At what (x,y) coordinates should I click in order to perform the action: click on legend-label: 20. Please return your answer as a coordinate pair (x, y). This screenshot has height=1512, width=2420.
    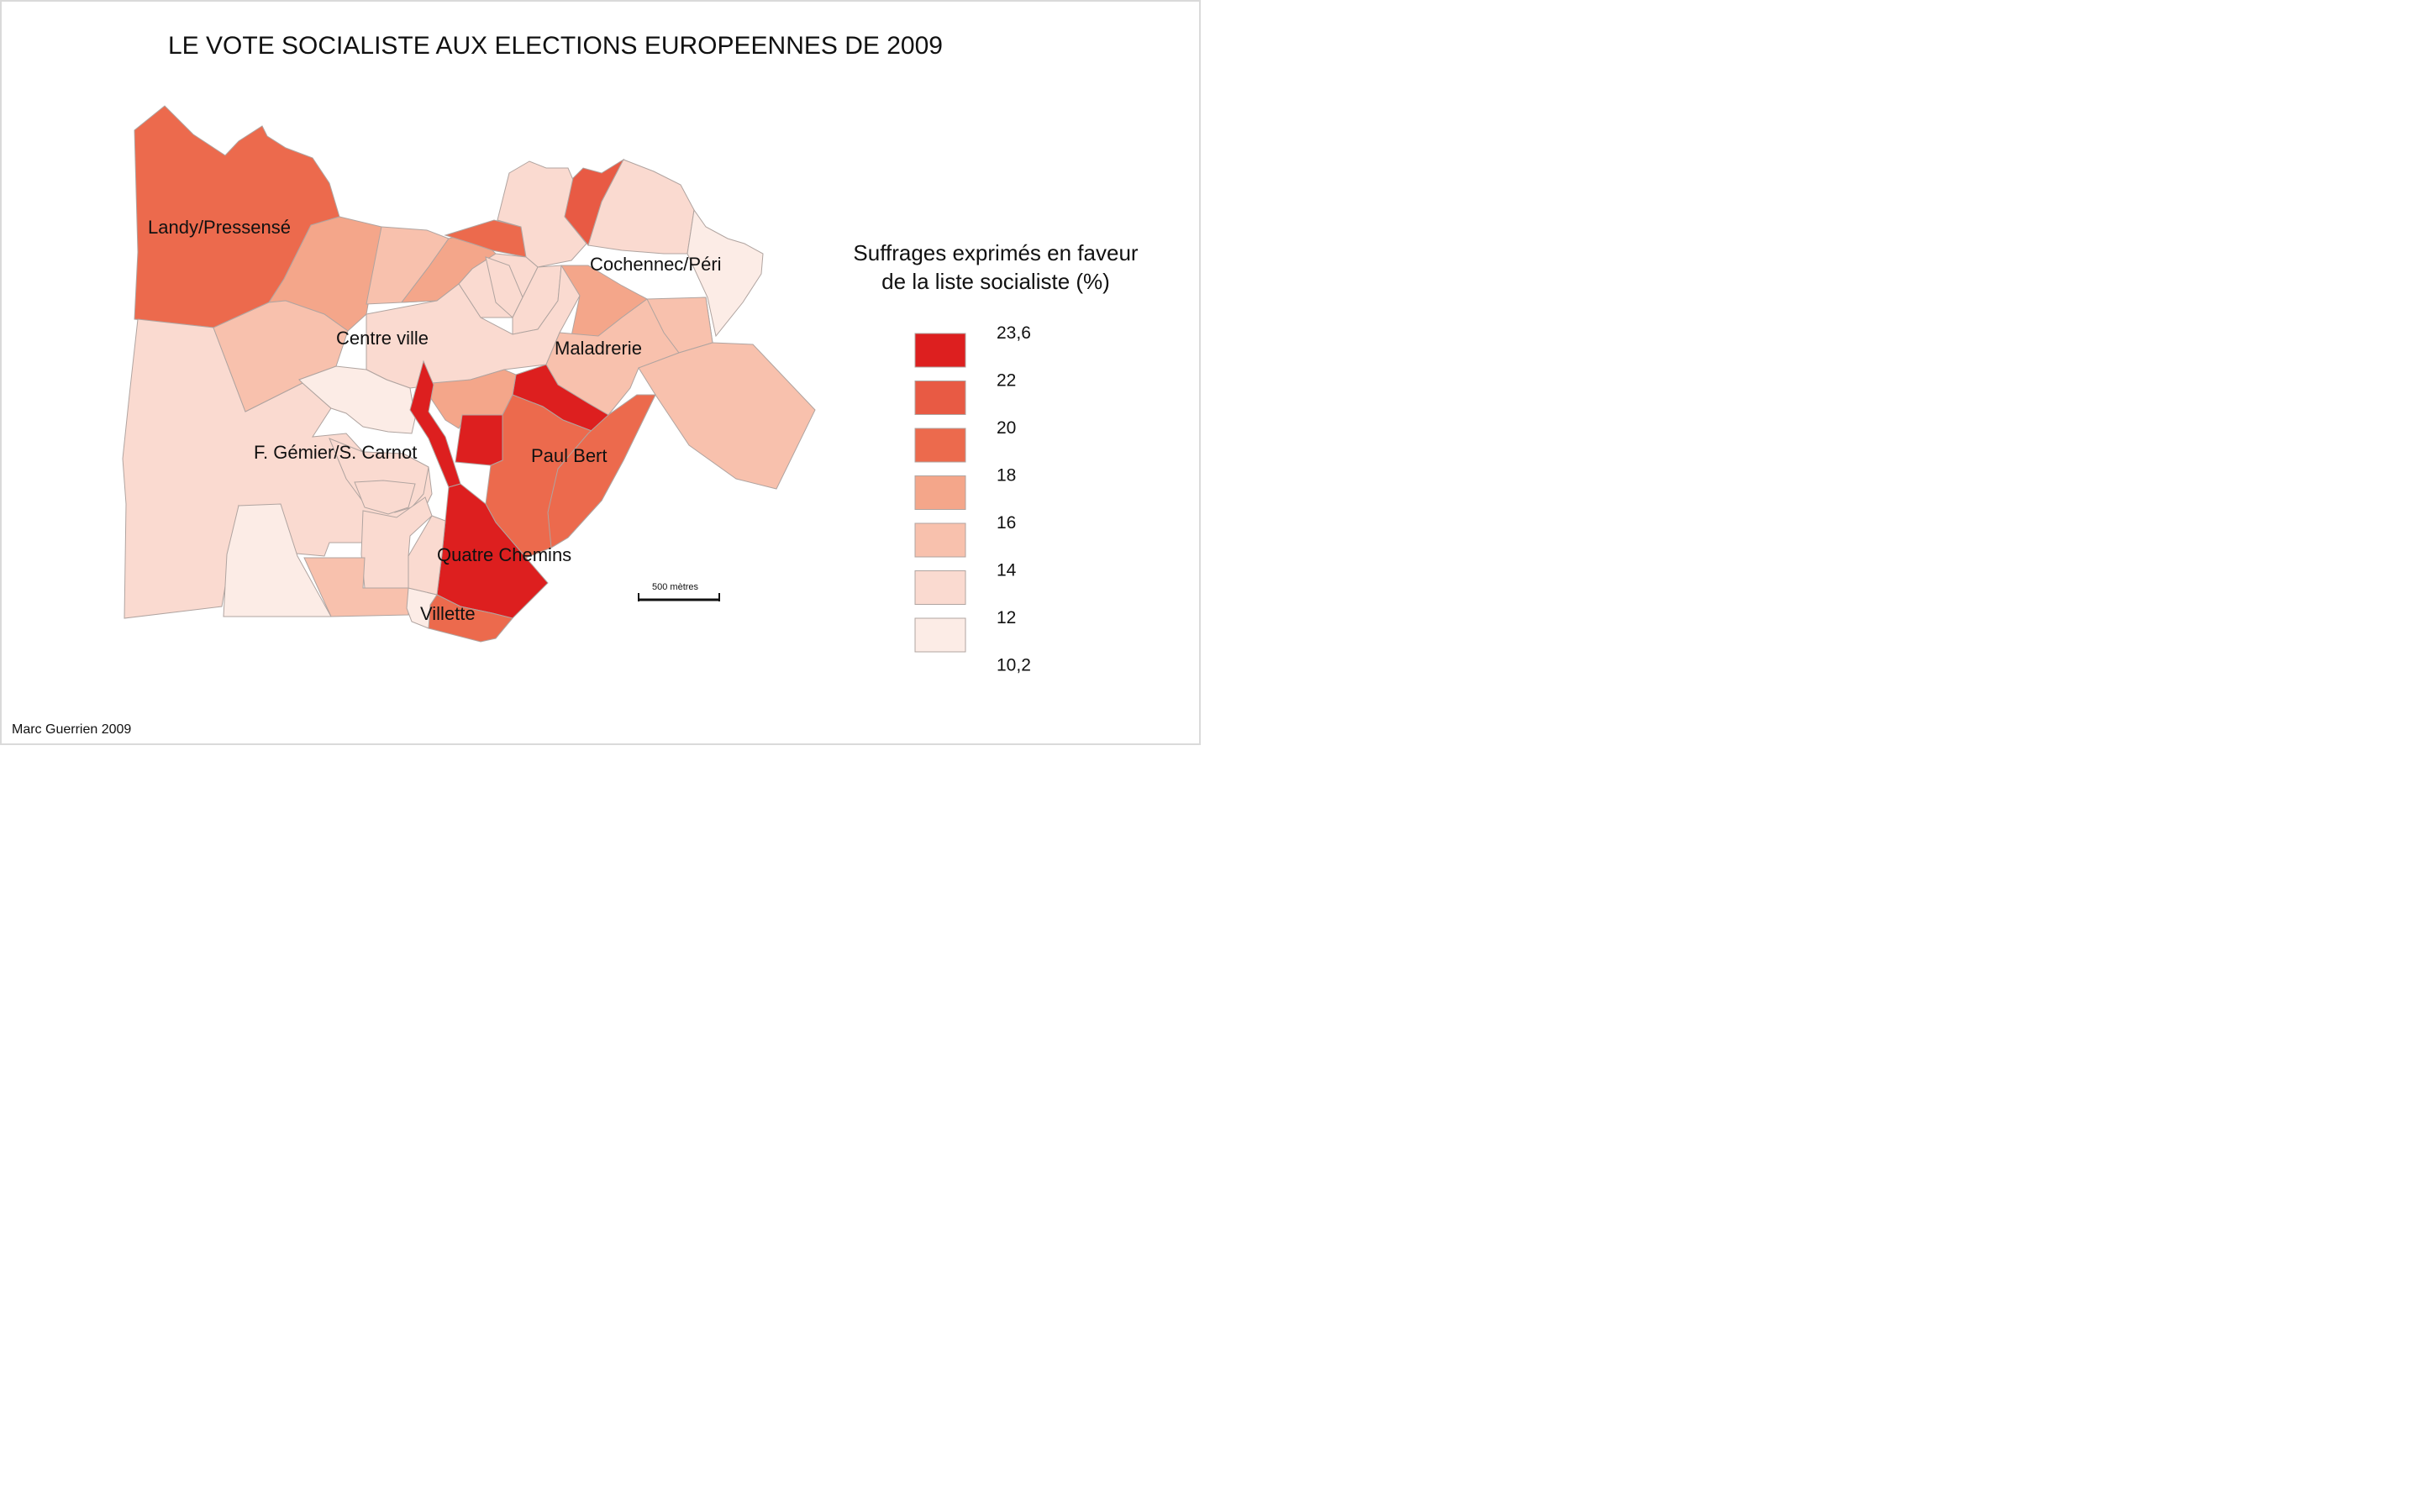
    Looking at the image, I should click on (1006, 428).